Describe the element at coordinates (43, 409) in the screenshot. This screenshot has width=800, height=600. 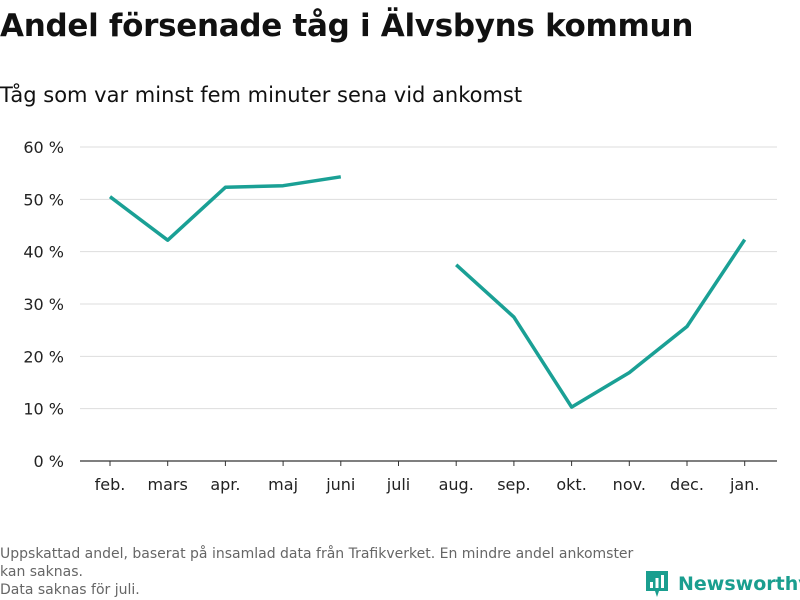
I see `y-tick-label: 10 %` at that location.